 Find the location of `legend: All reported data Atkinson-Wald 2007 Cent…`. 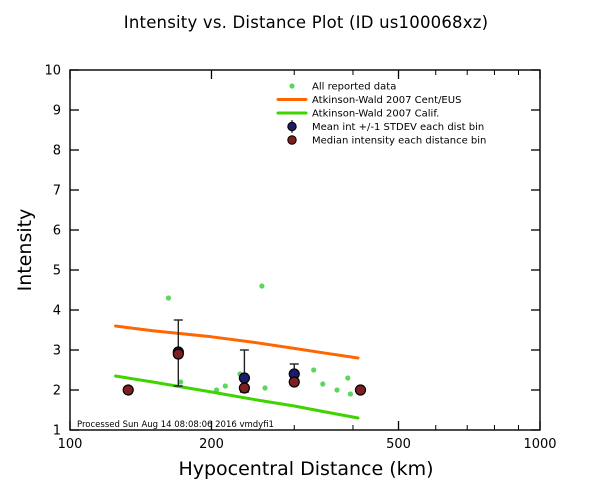

legend: All reported data Atkinson-Wald 2007 Cent… is located at coordinates (381, 114).